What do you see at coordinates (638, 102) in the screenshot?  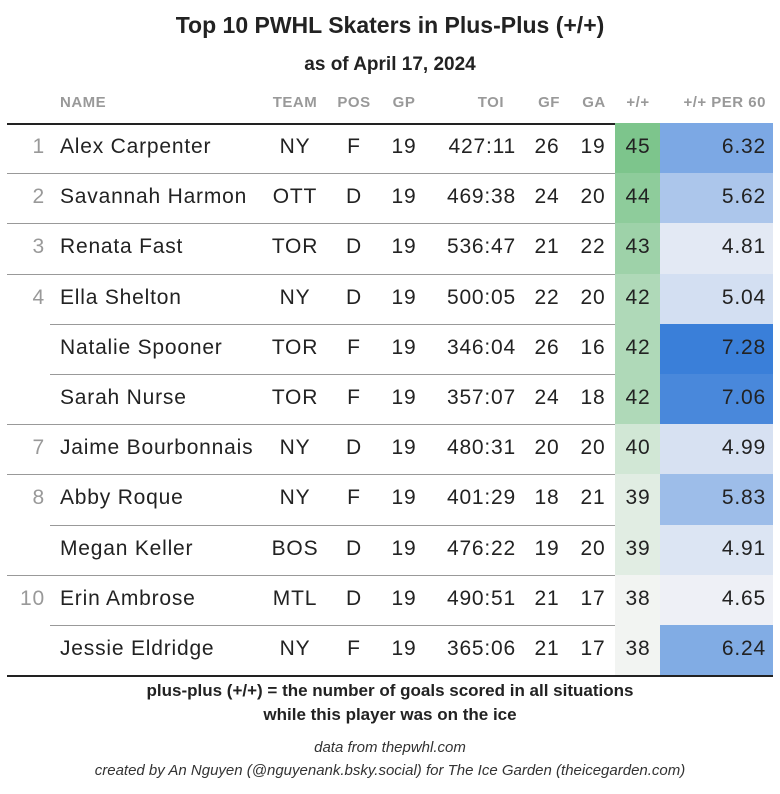 I see `column-header: +/+` at bounding box center [638, 102].